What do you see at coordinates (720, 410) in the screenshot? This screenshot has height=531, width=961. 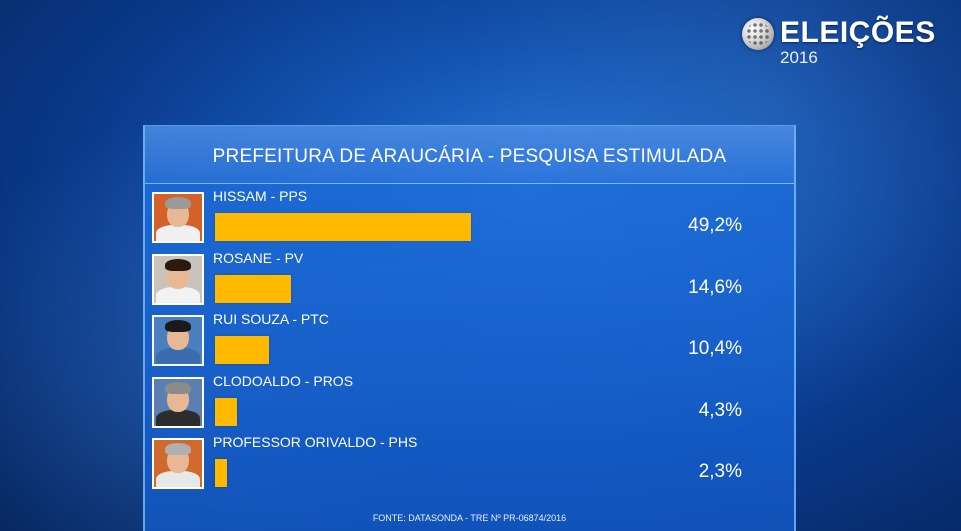 I see `percentage-label: 4,3%` at bounding box center [720, 410].